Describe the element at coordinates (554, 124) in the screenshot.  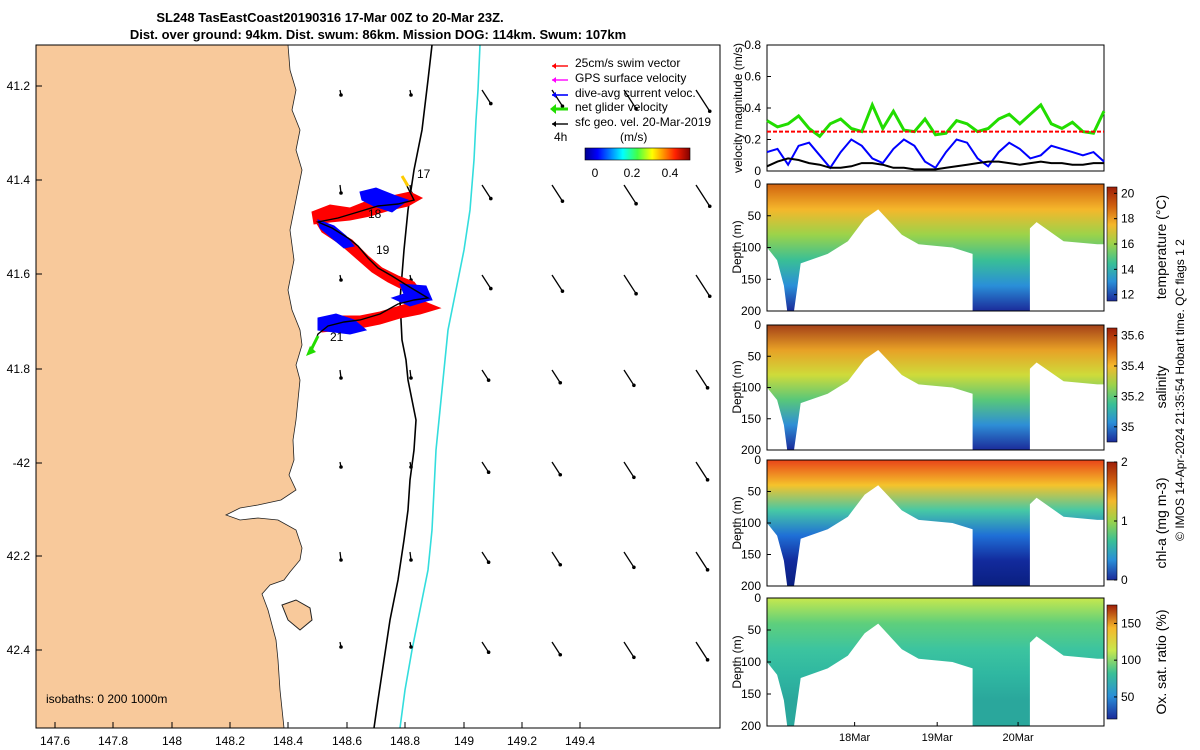
I see `legend-arrowhead-black` at that location.